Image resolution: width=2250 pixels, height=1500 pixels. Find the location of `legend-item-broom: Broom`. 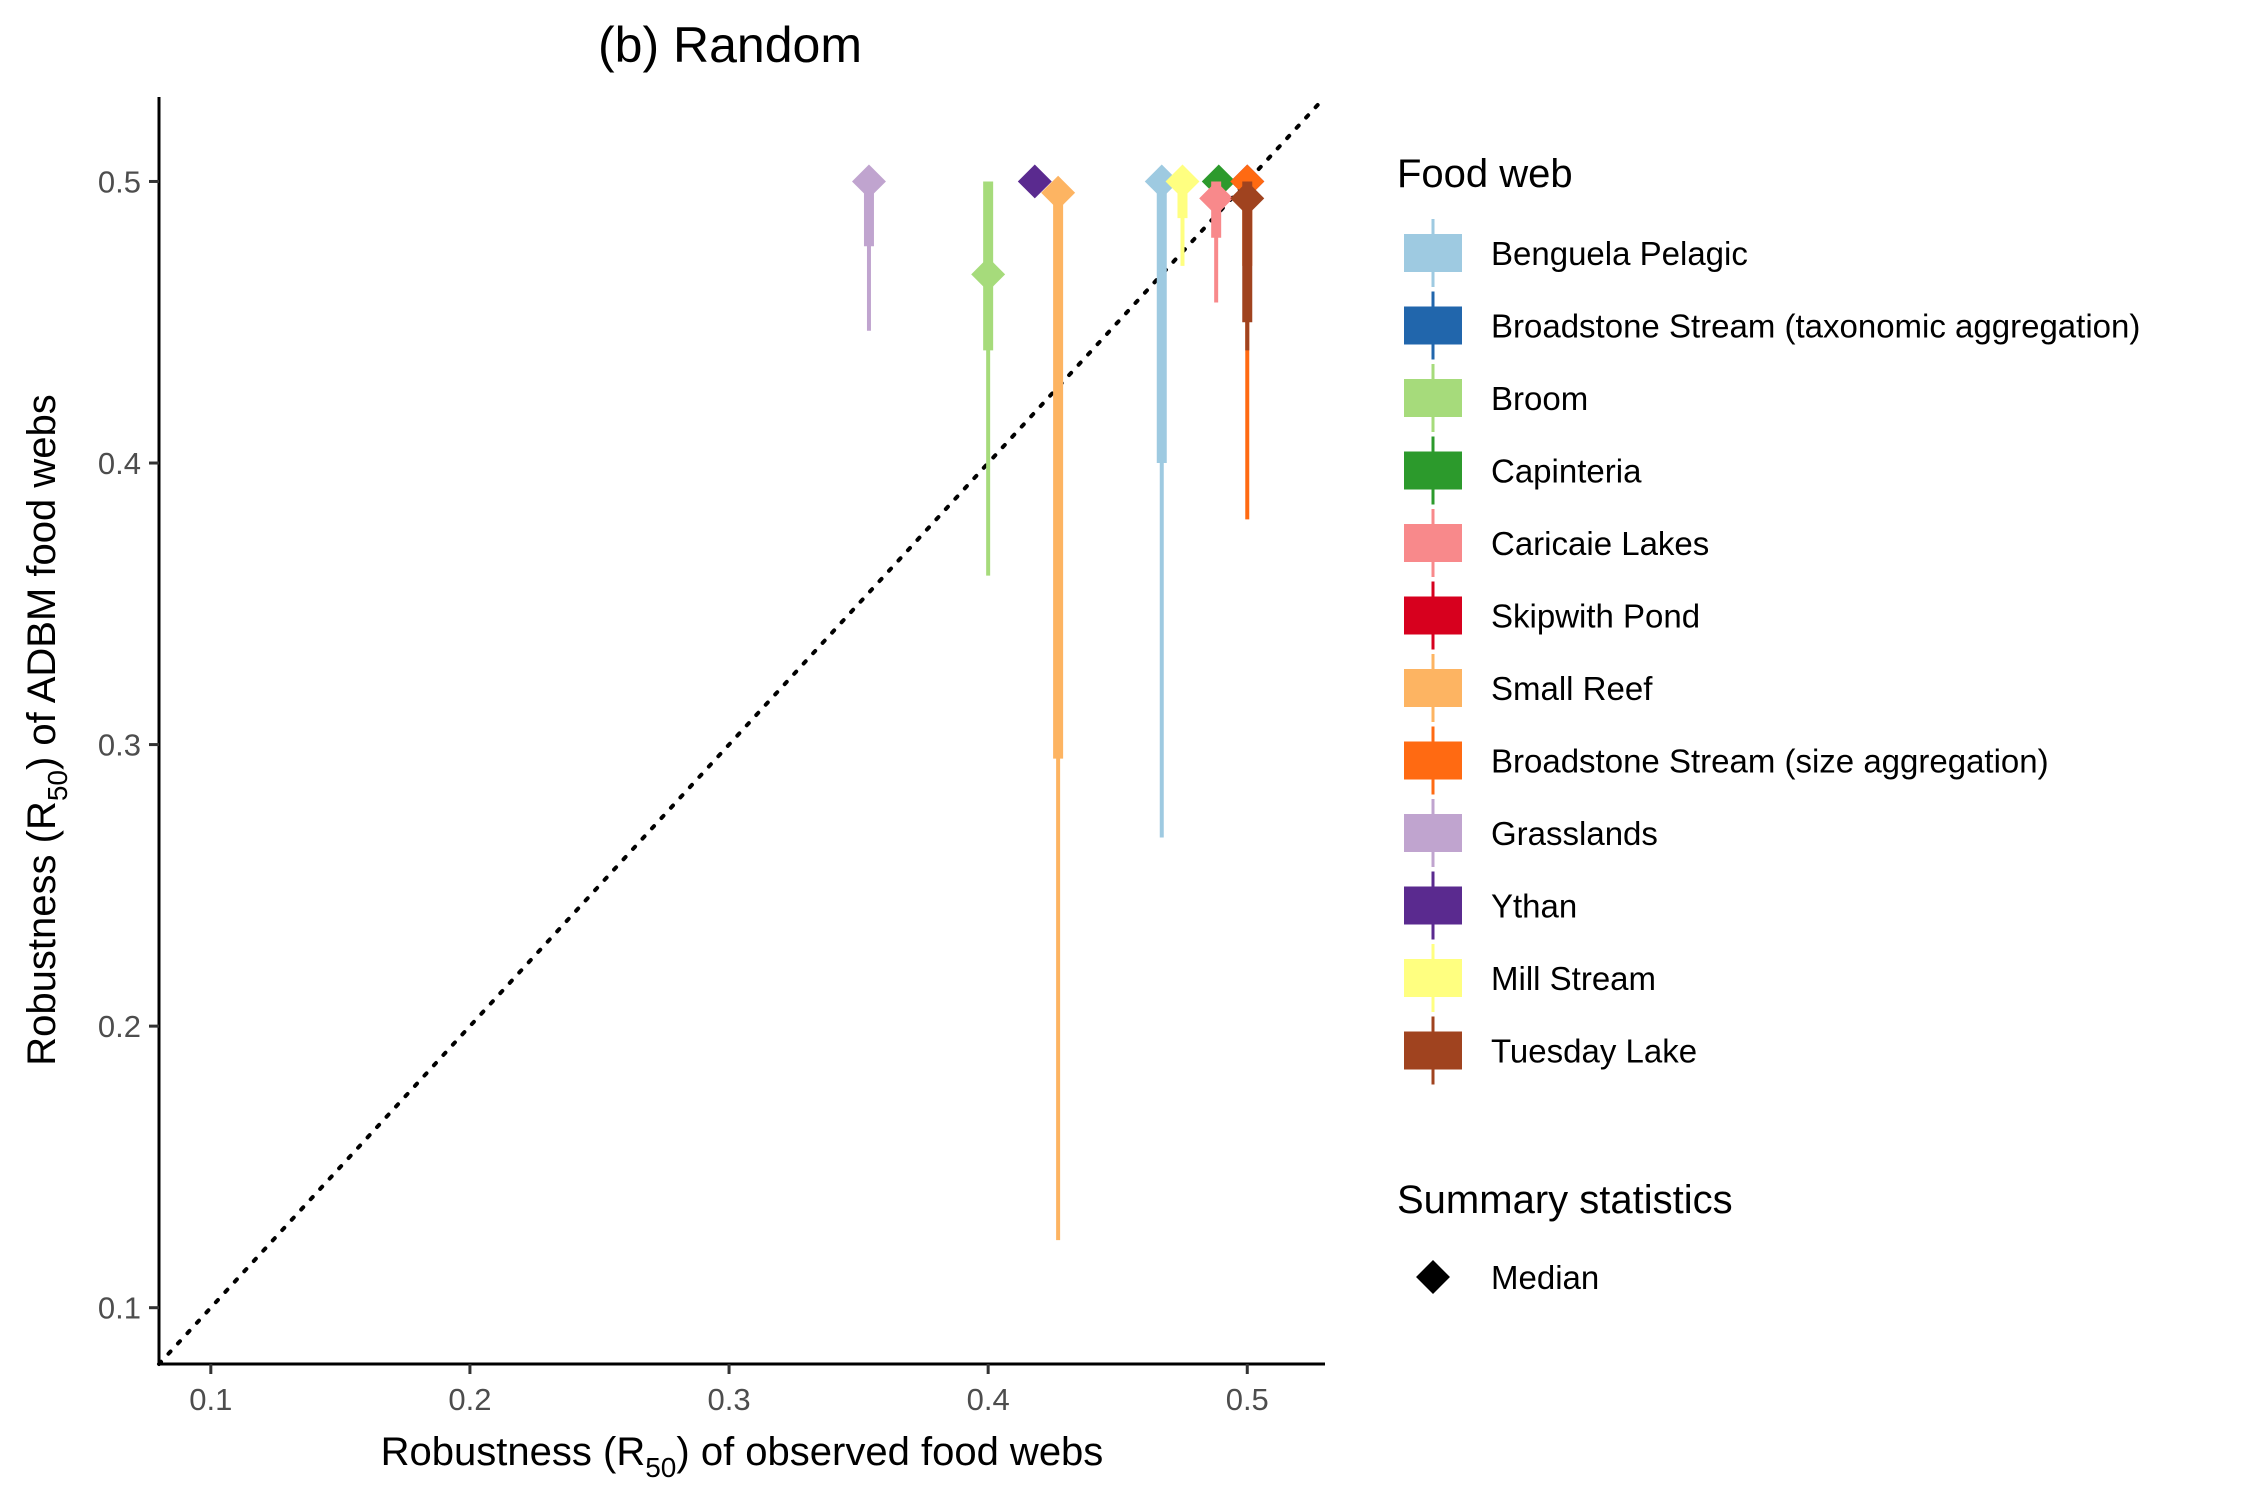

legend-item-broom: Broom is located at coordinates (1496, 398).